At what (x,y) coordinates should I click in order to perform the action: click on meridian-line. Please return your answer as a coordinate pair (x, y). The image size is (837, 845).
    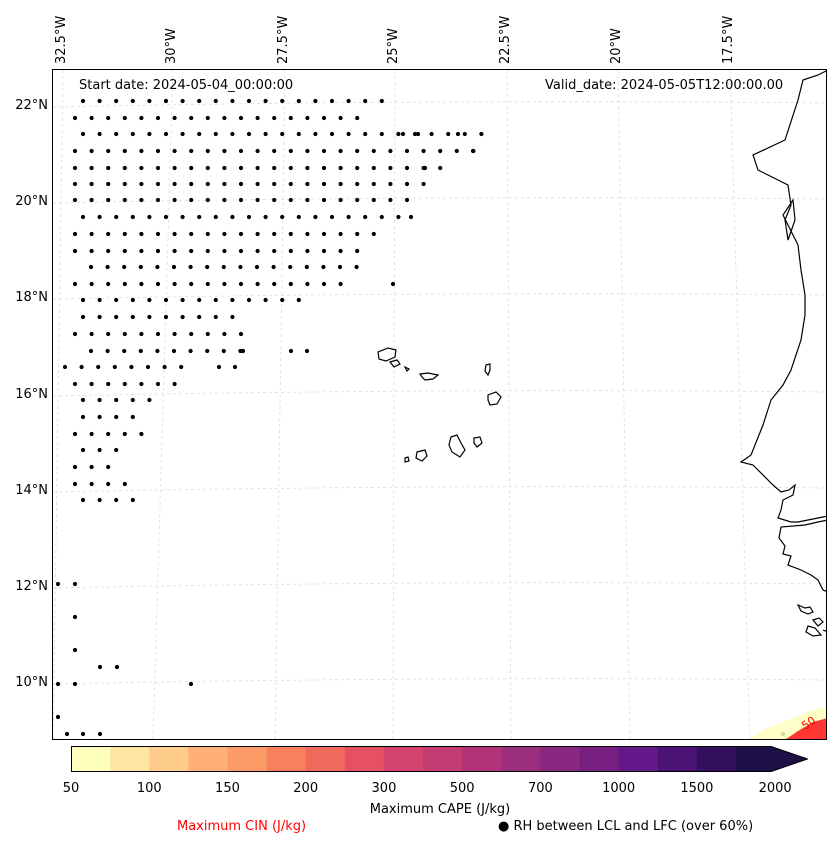
    Looking at the image, I should click on (58, 404).